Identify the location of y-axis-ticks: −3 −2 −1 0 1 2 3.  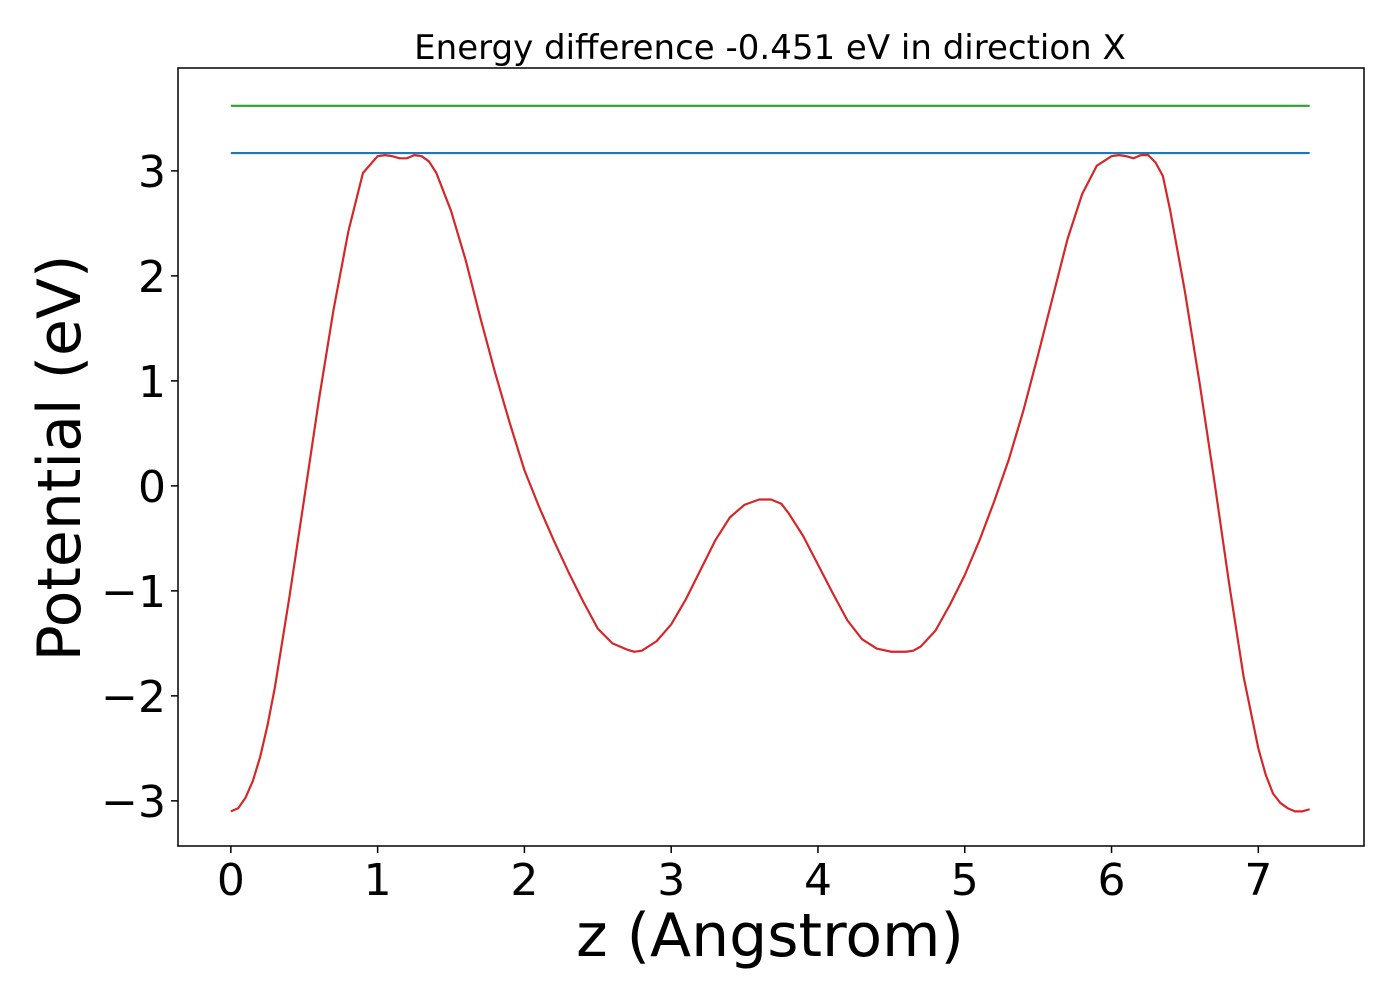
(139, 487).